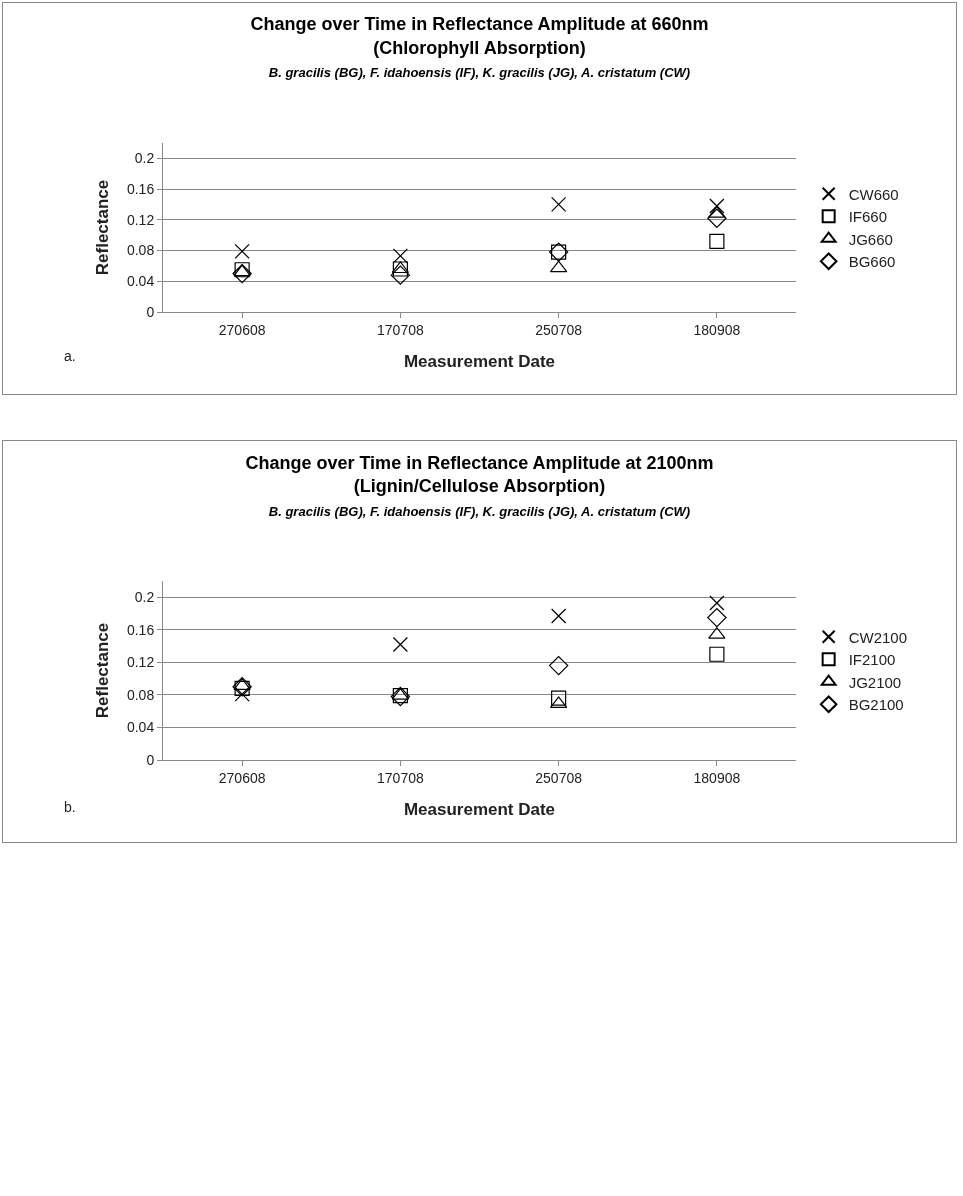 Image resolution: width=963 pixels, height=1196 pixels. Describe the element at coordinates (878, 637) in the screenshot. I see `legend-label: CW2100` at that location.